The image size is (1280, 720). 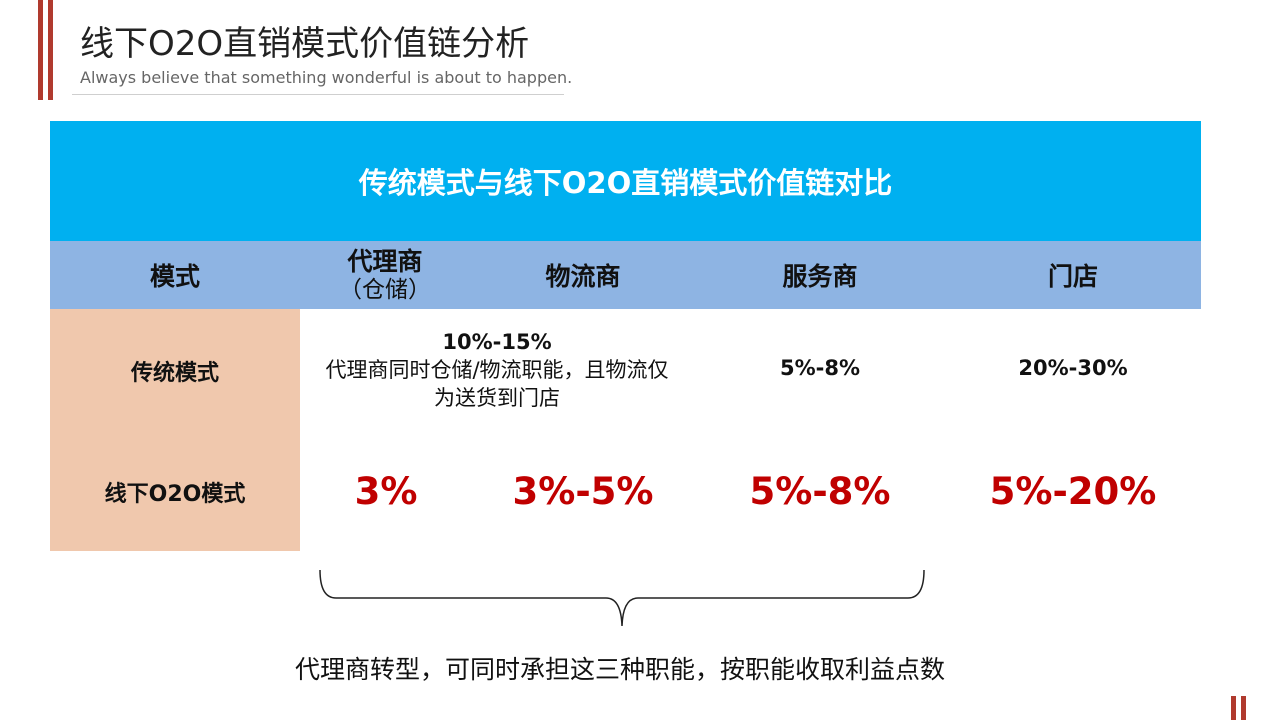 I want to click on row-label-o2o: 线下O2O模式, so click(x=175, y=492).